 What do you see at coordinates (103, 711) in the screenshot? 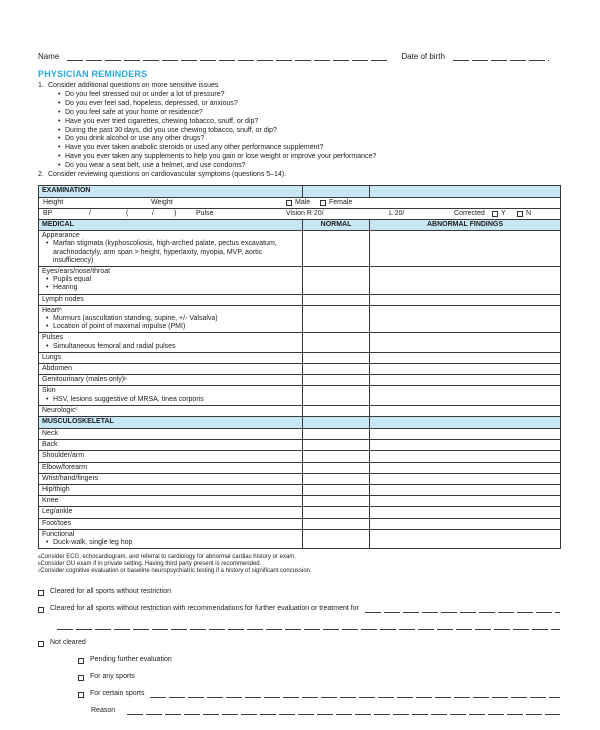
I see `reason-label: Reason` at bounding box center [103, 711].